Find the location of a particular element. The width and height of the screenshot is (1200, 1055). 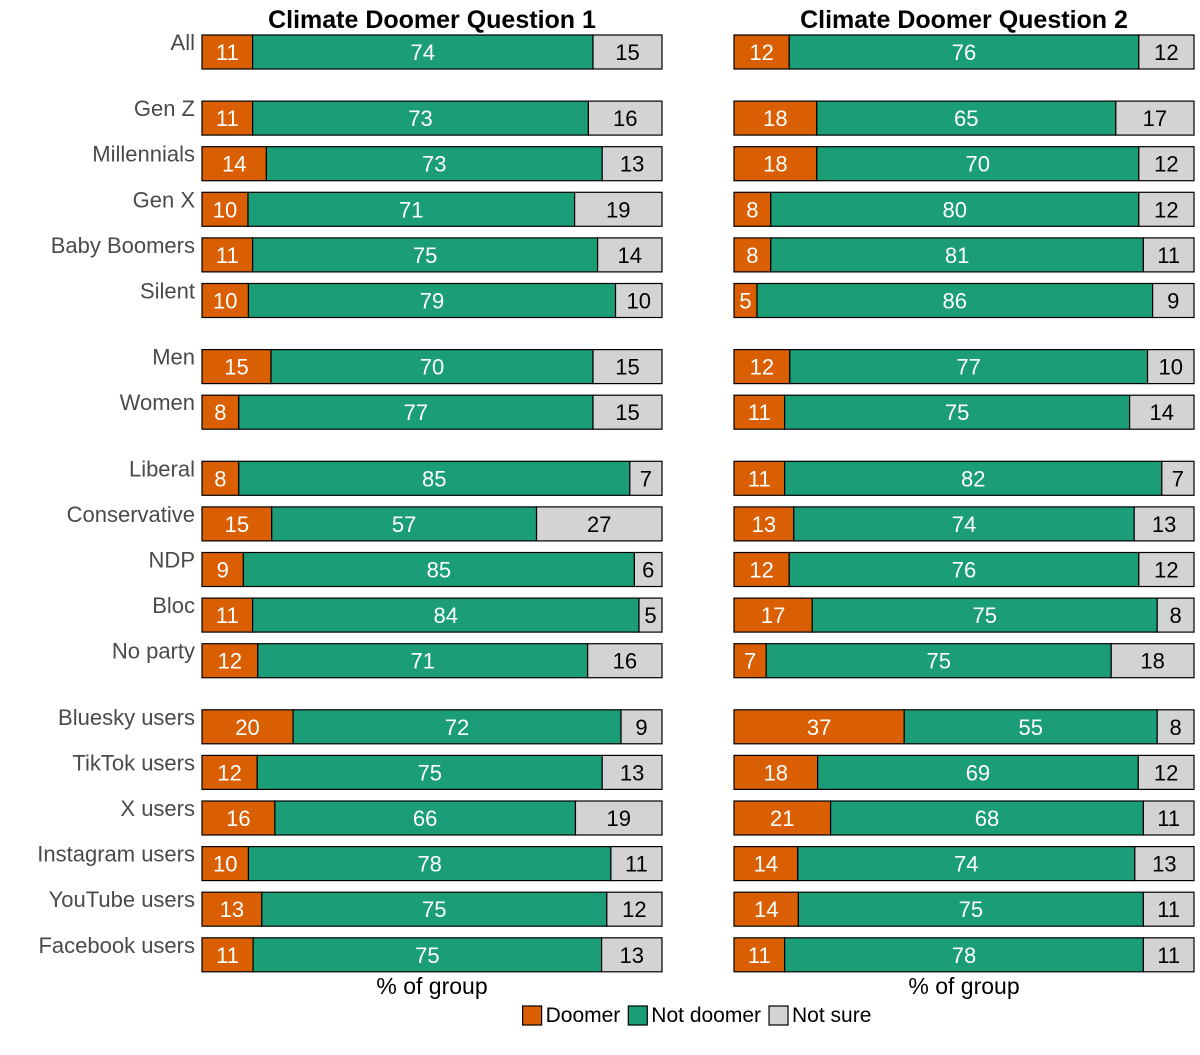

data-label-q2-gen-x-not-sure: 12 is located at coordinates (1166, 209).